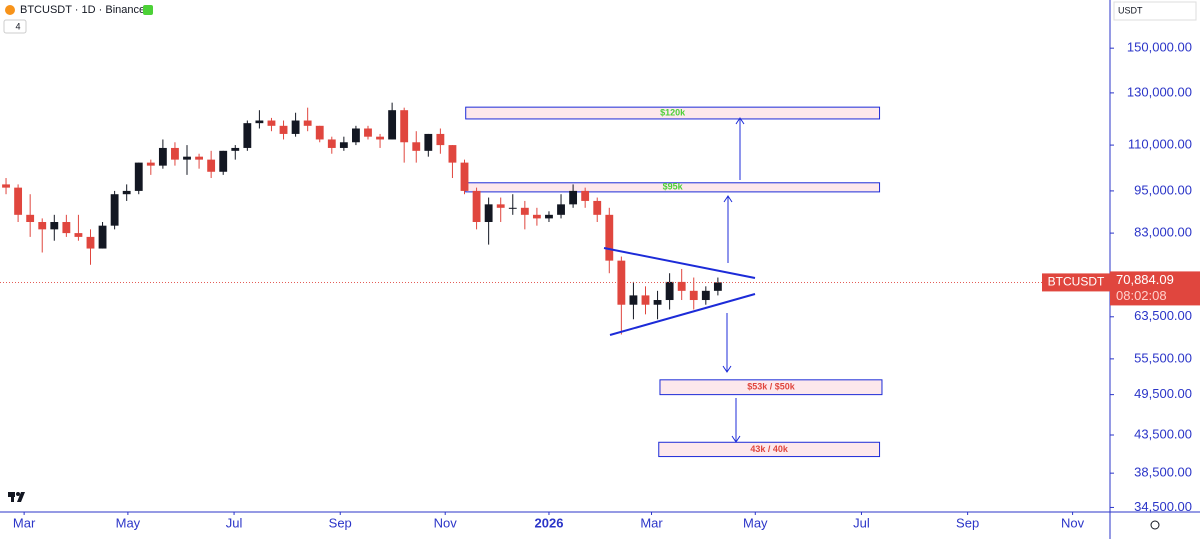 The image size is (1200, 544). Describe the element at coordinates (1163, 357) in the screenshot. I see `y-tick-label: 55,500.00` at that location.